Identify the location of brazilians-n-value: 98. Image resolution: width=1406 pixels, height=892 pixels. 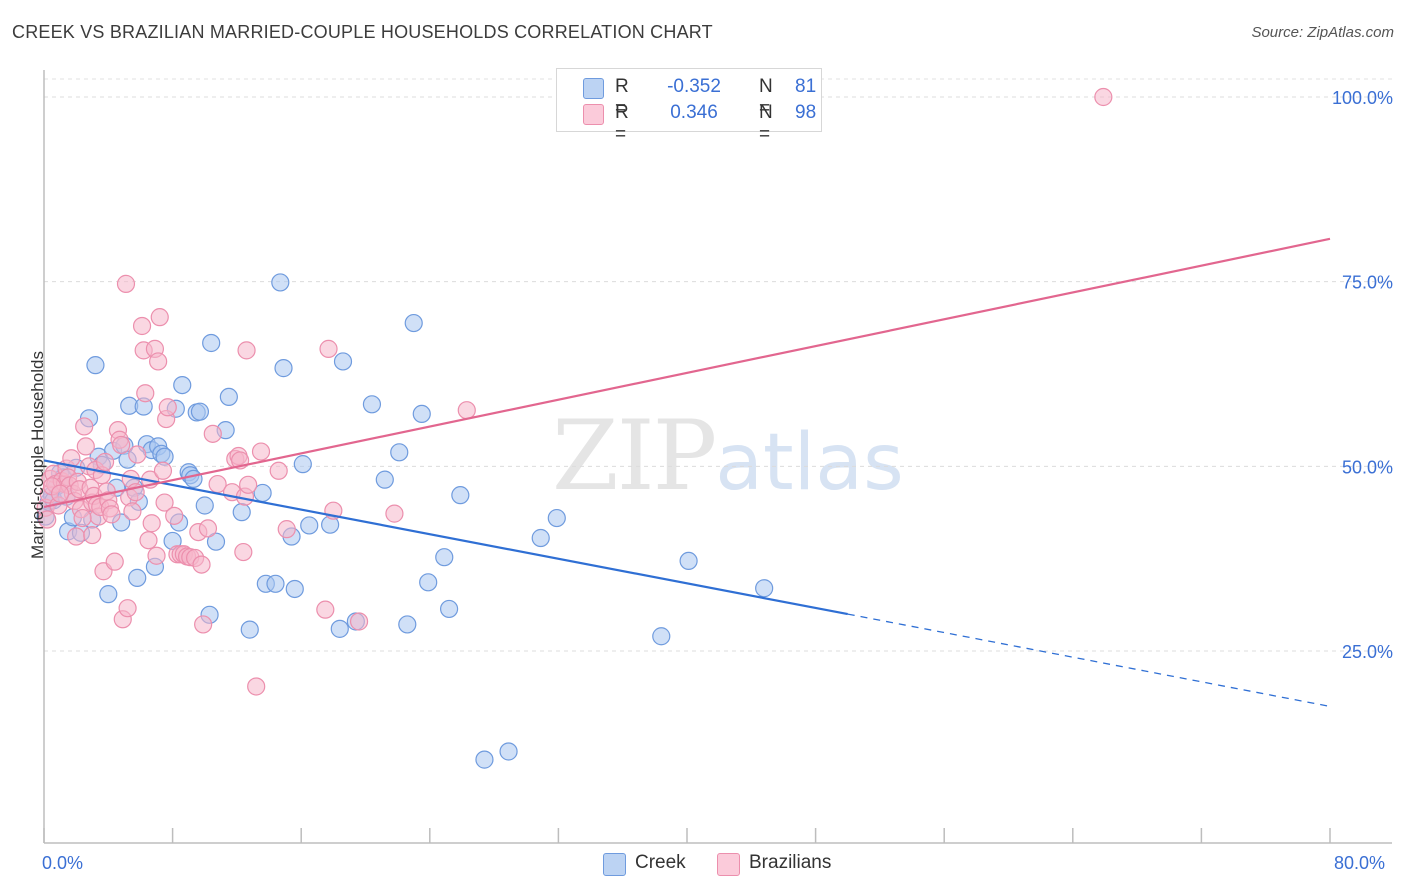
(806, 112).